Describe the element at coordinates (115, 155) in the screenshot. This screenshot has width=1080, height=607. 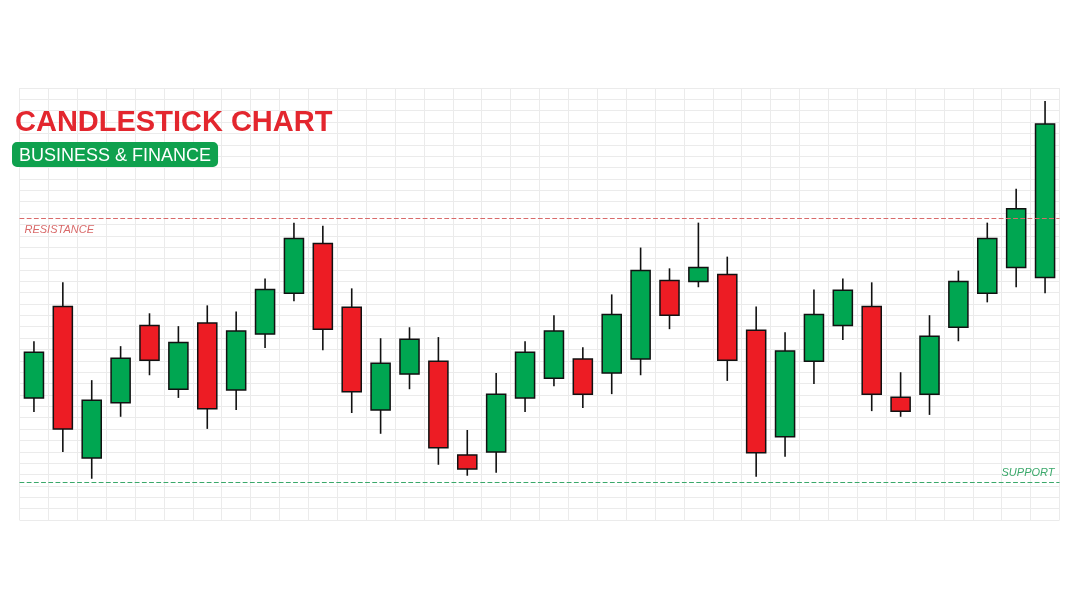
I see `text: BUSINESS & FINANCE` at that location.